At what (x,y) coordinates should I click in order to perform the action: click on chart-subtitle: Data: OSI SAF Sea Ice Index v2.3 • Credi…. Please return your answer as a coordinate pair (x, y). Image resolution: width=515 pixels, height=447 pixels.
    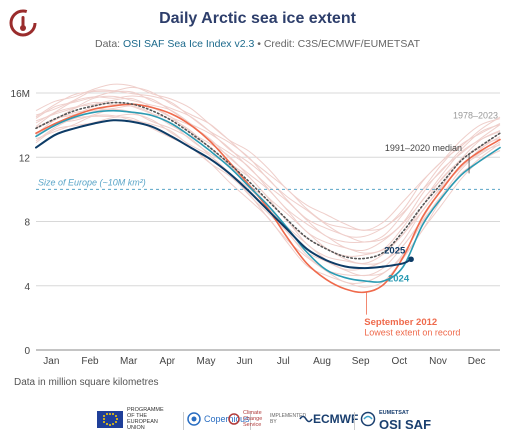
    Looking at the image, I should click on (257, 44).